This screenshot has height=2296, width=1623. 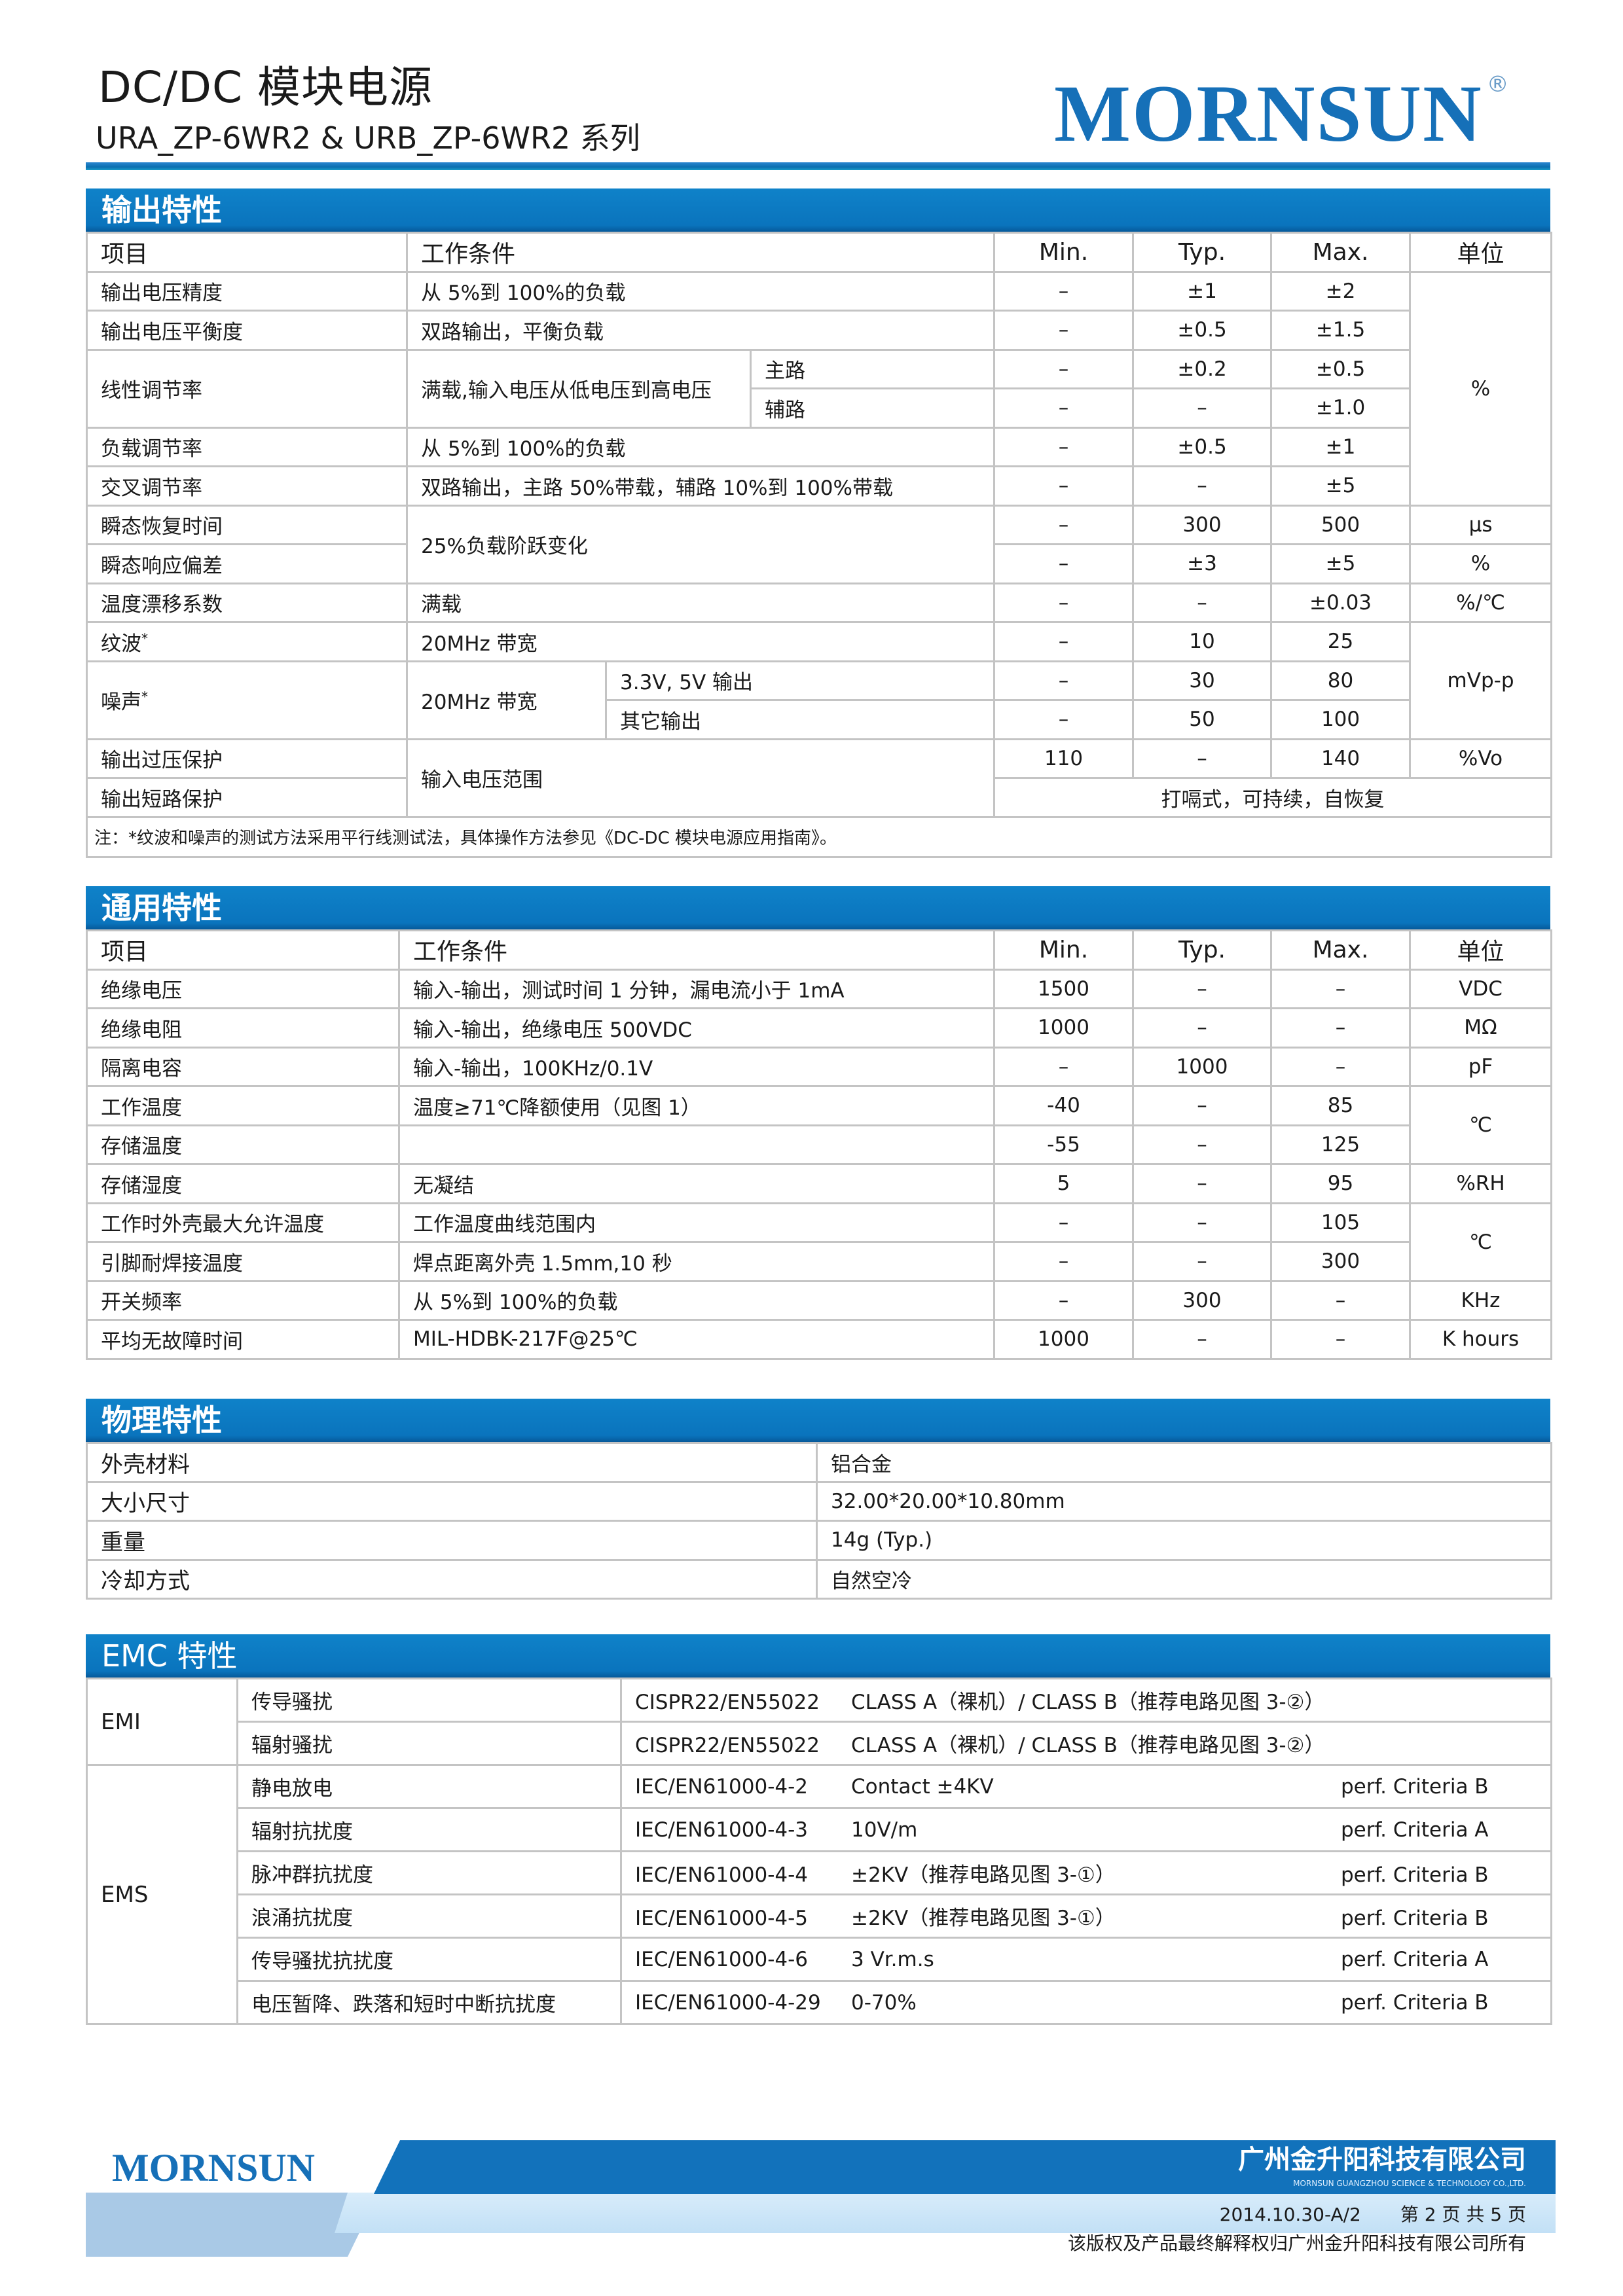 I want to click on item-cell: 输出过压保护, so click(x=247, y=758).